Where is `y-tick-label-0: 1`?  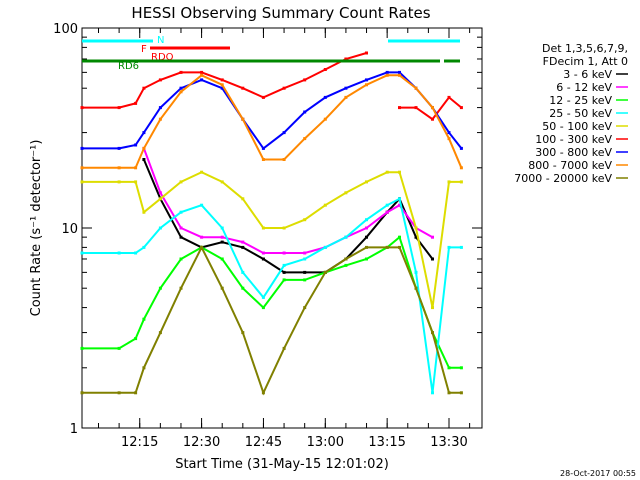 y-tick-label-0: 1 is located at coordinates (74, 429).